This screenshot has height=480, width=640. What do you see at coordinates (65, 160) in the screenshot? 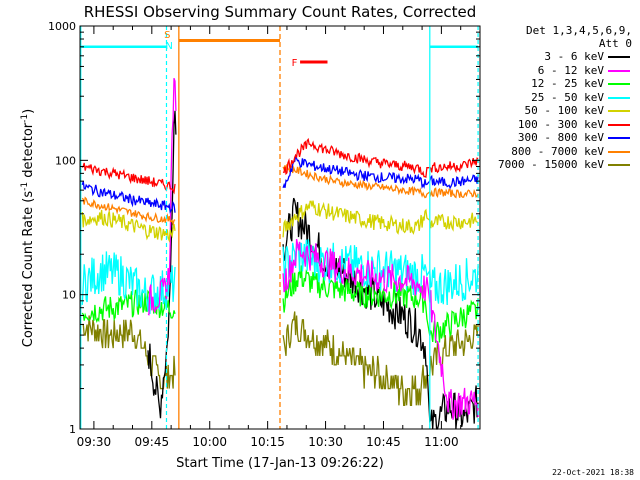
I see `y-tick-label: 100` at bounding box center [65, 160].